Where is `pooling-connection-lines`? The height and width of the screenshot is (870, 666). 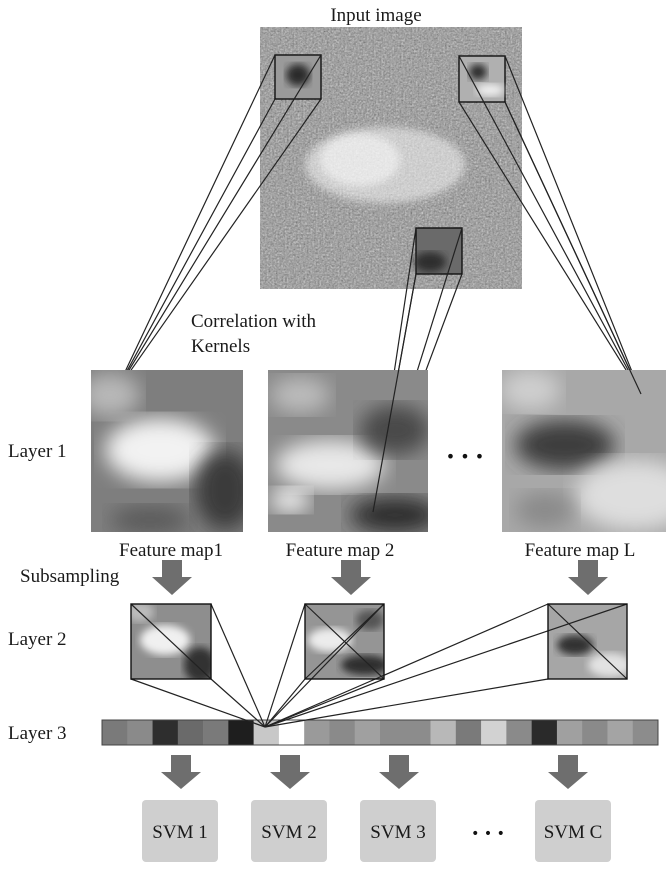
pooling-connection-lines is located at coordinates (379, 665).